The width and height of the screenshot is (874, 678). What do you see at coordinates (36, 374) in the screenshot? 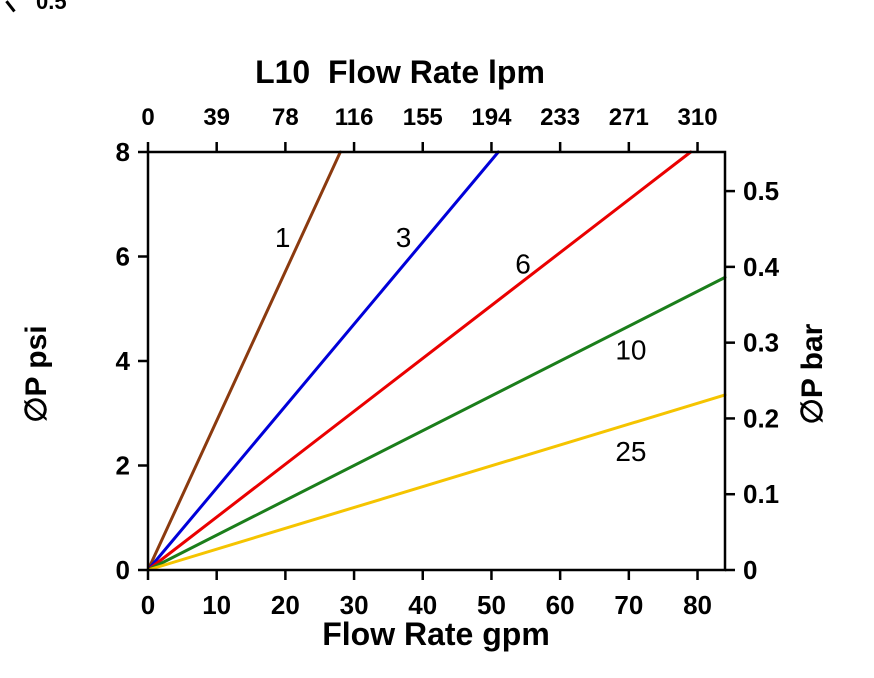
I see `y-axis-label-left: ∅P psi` at bounding box center [36, 374].